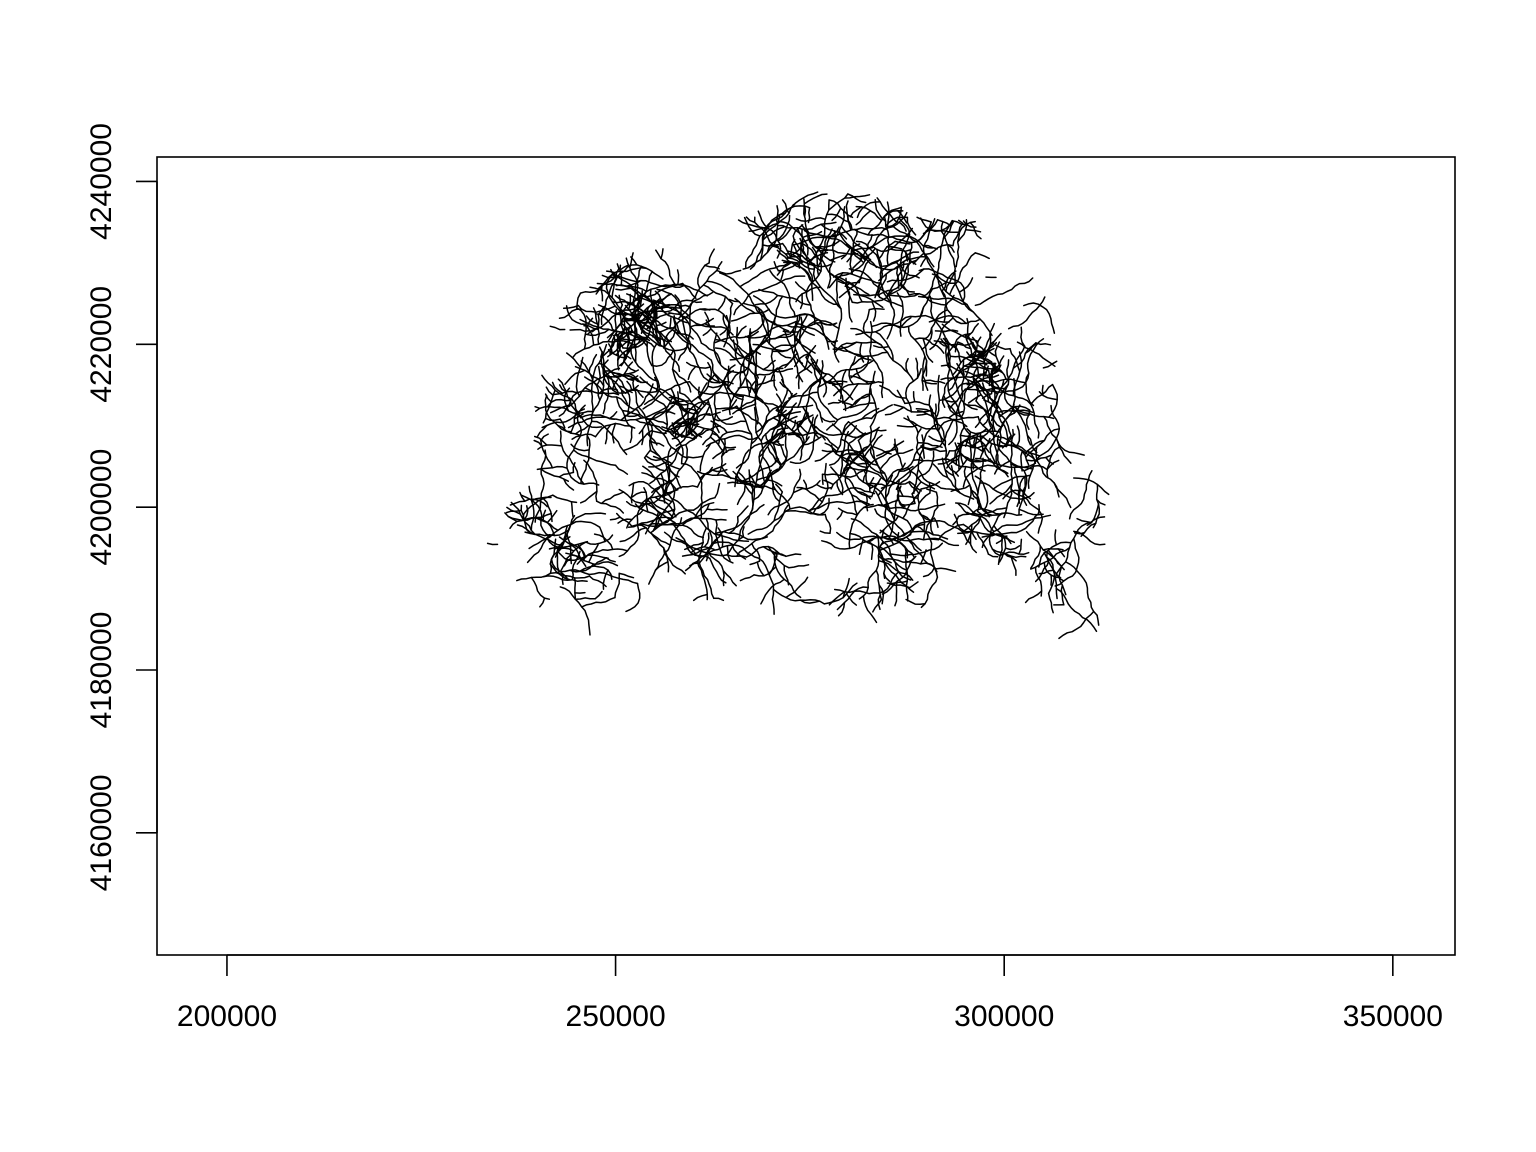 The height and width of the screenshot is (1152, 1536). What do you see at coordinates (101, 507) in the screenshot?
I see `y-tick-label: 4200000` at bounding box center [101, 507].